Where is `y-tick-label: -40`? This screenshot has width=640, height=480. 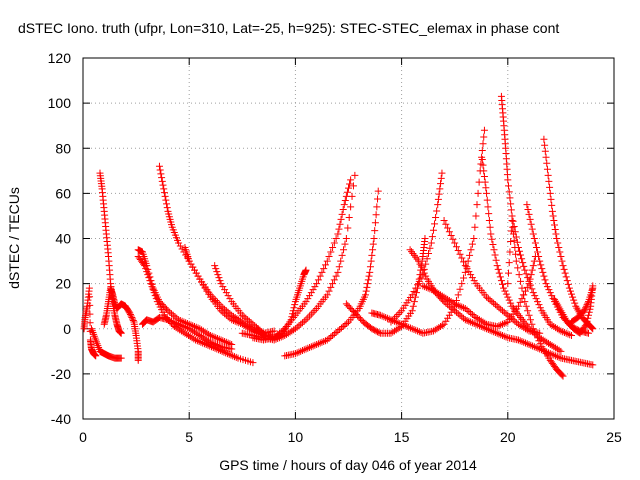 y-tick-label: -40 is located at coordinates (61, 419).